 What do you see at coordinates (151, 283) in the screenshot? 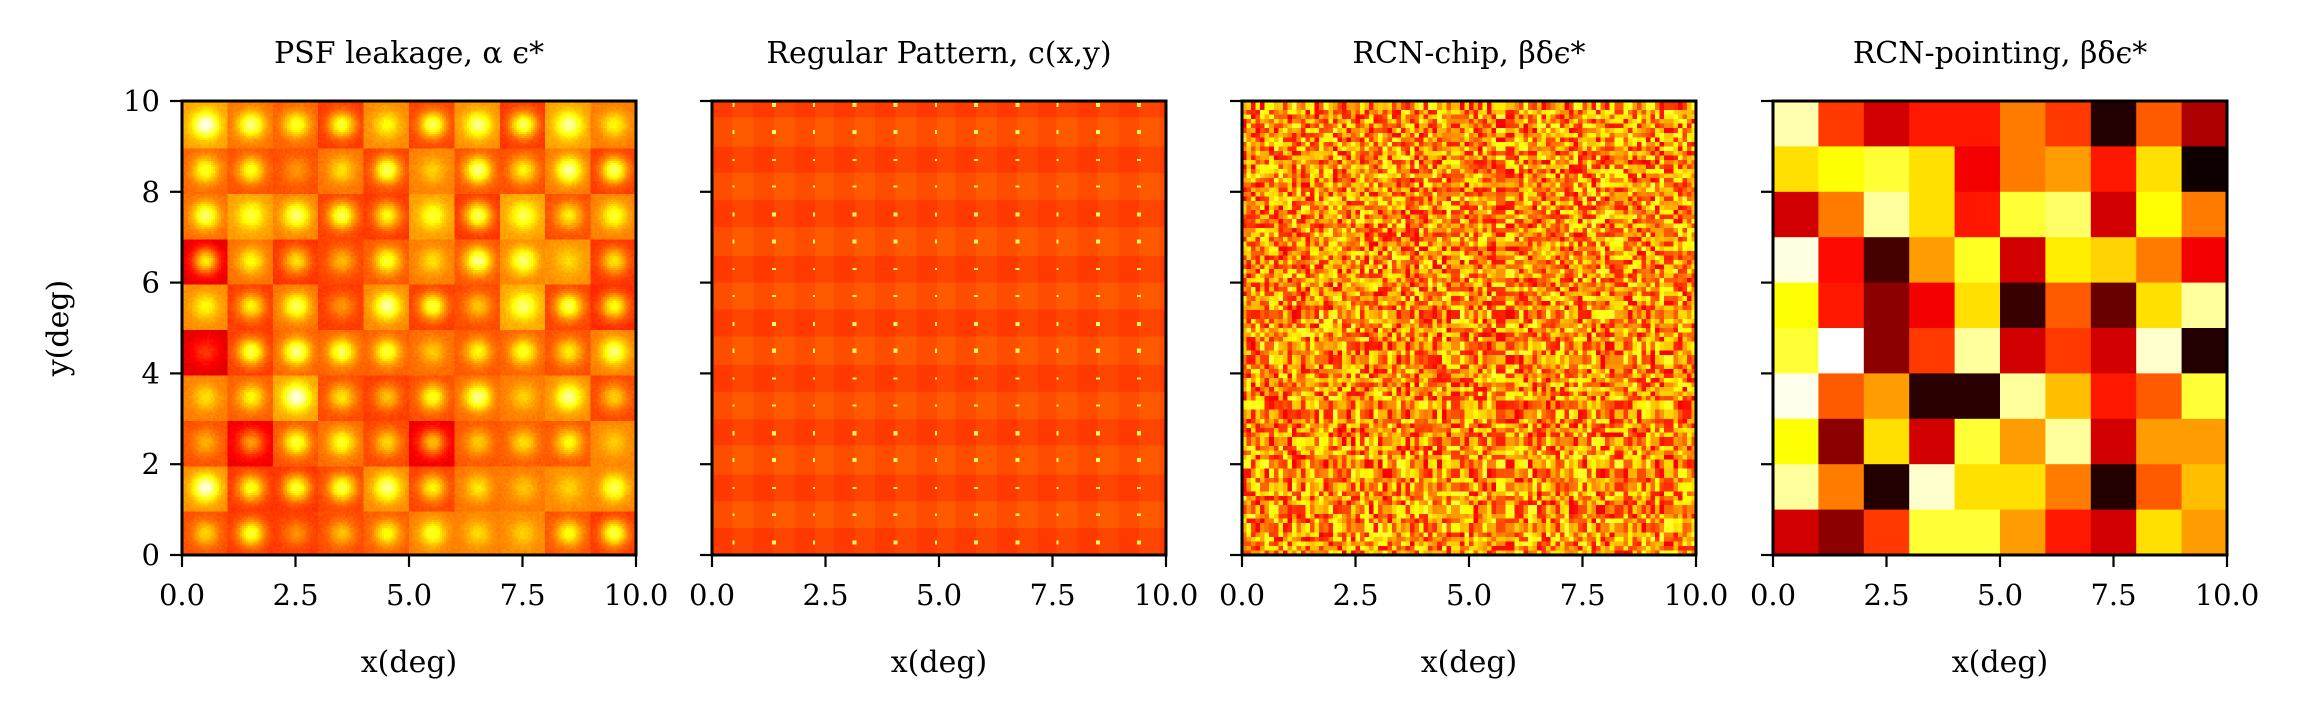
I see `y-tick-label: 6` at bounding box center [151, 283].